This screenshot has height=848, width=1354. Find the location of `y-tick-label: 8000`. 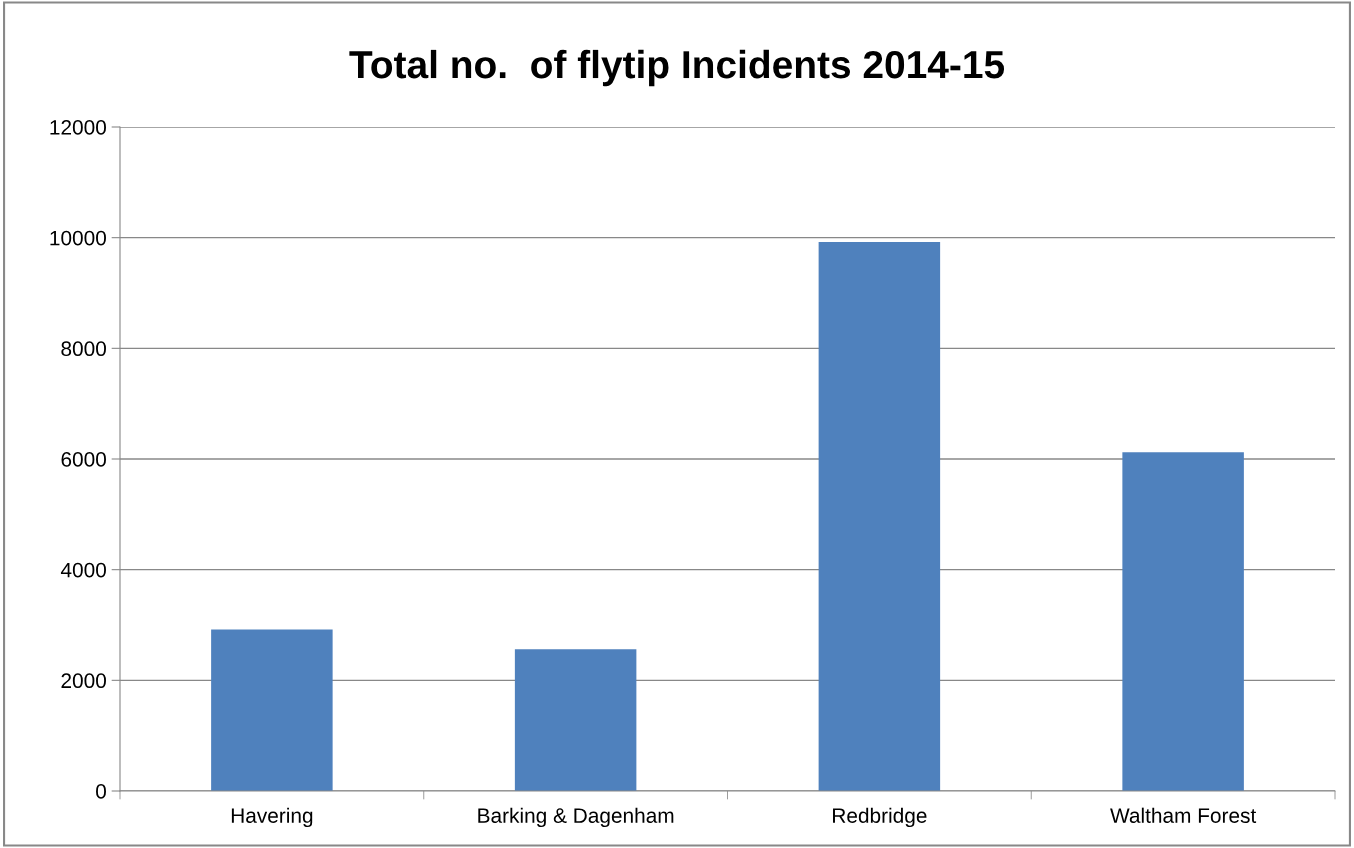

y-tick-label: 8000 is located at coordinates (83, 349).